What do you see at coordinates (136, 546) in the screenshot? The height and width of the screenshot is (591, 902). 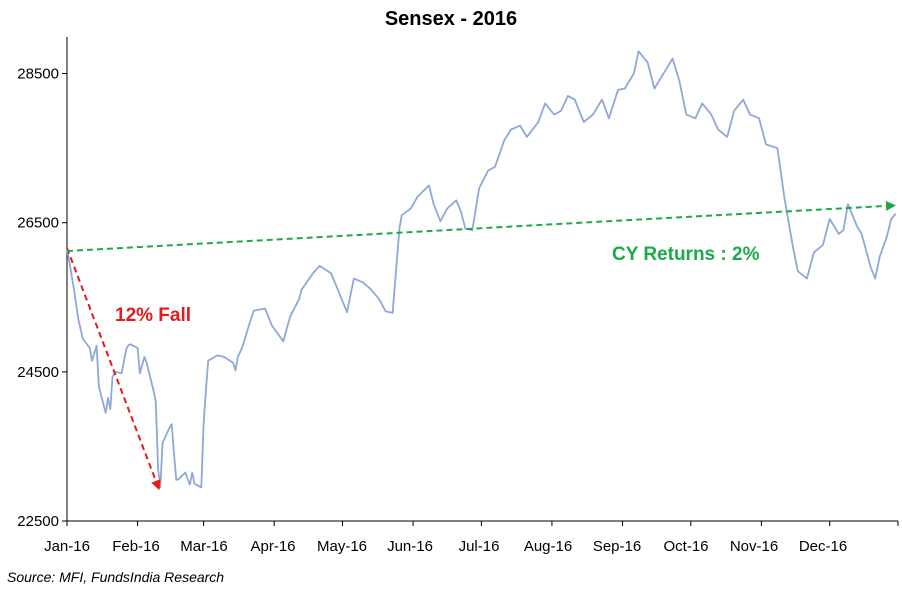 I see `x-tick-label: Feb-16` at bounding box center [136, 546].